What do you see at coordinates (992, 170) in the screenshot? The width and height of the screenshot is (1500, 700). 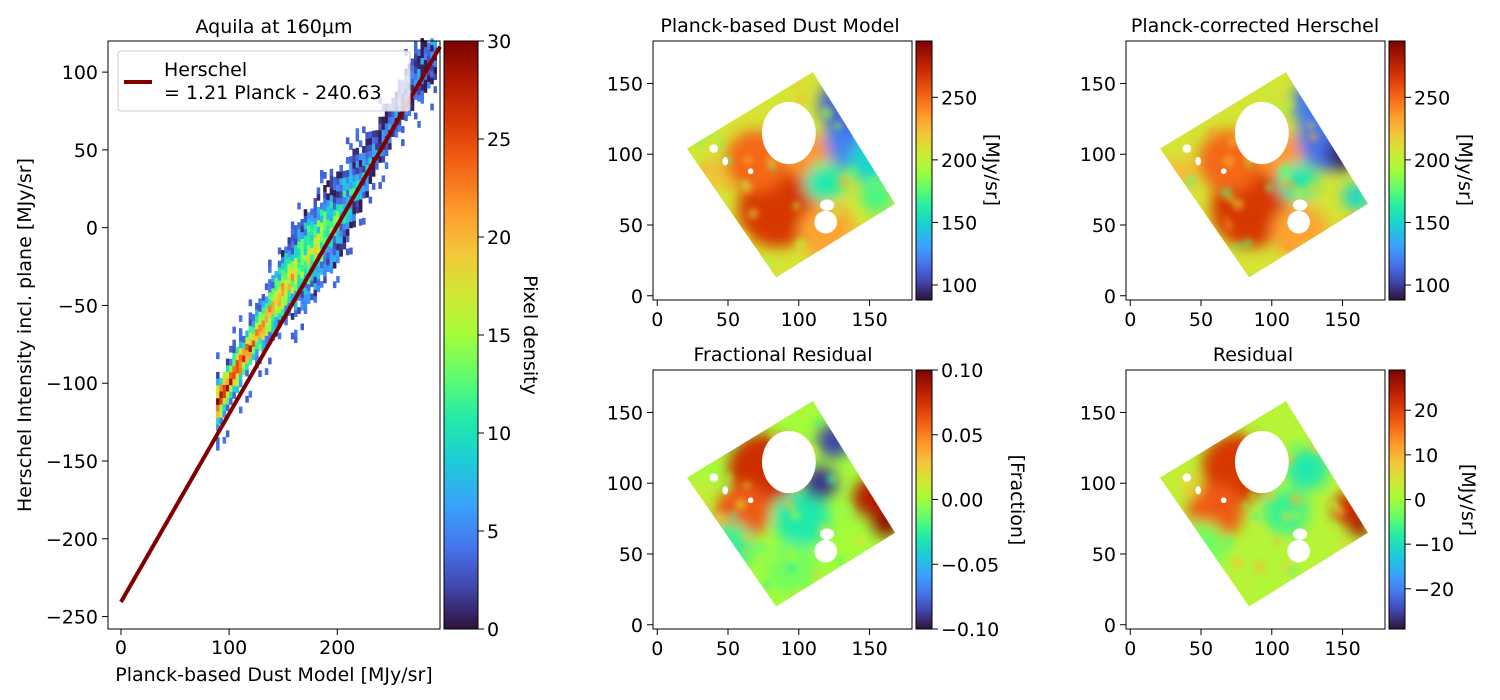 I see `dust-model-colorbar-label: [MJy/sr]` at bounding box center [992, 170].